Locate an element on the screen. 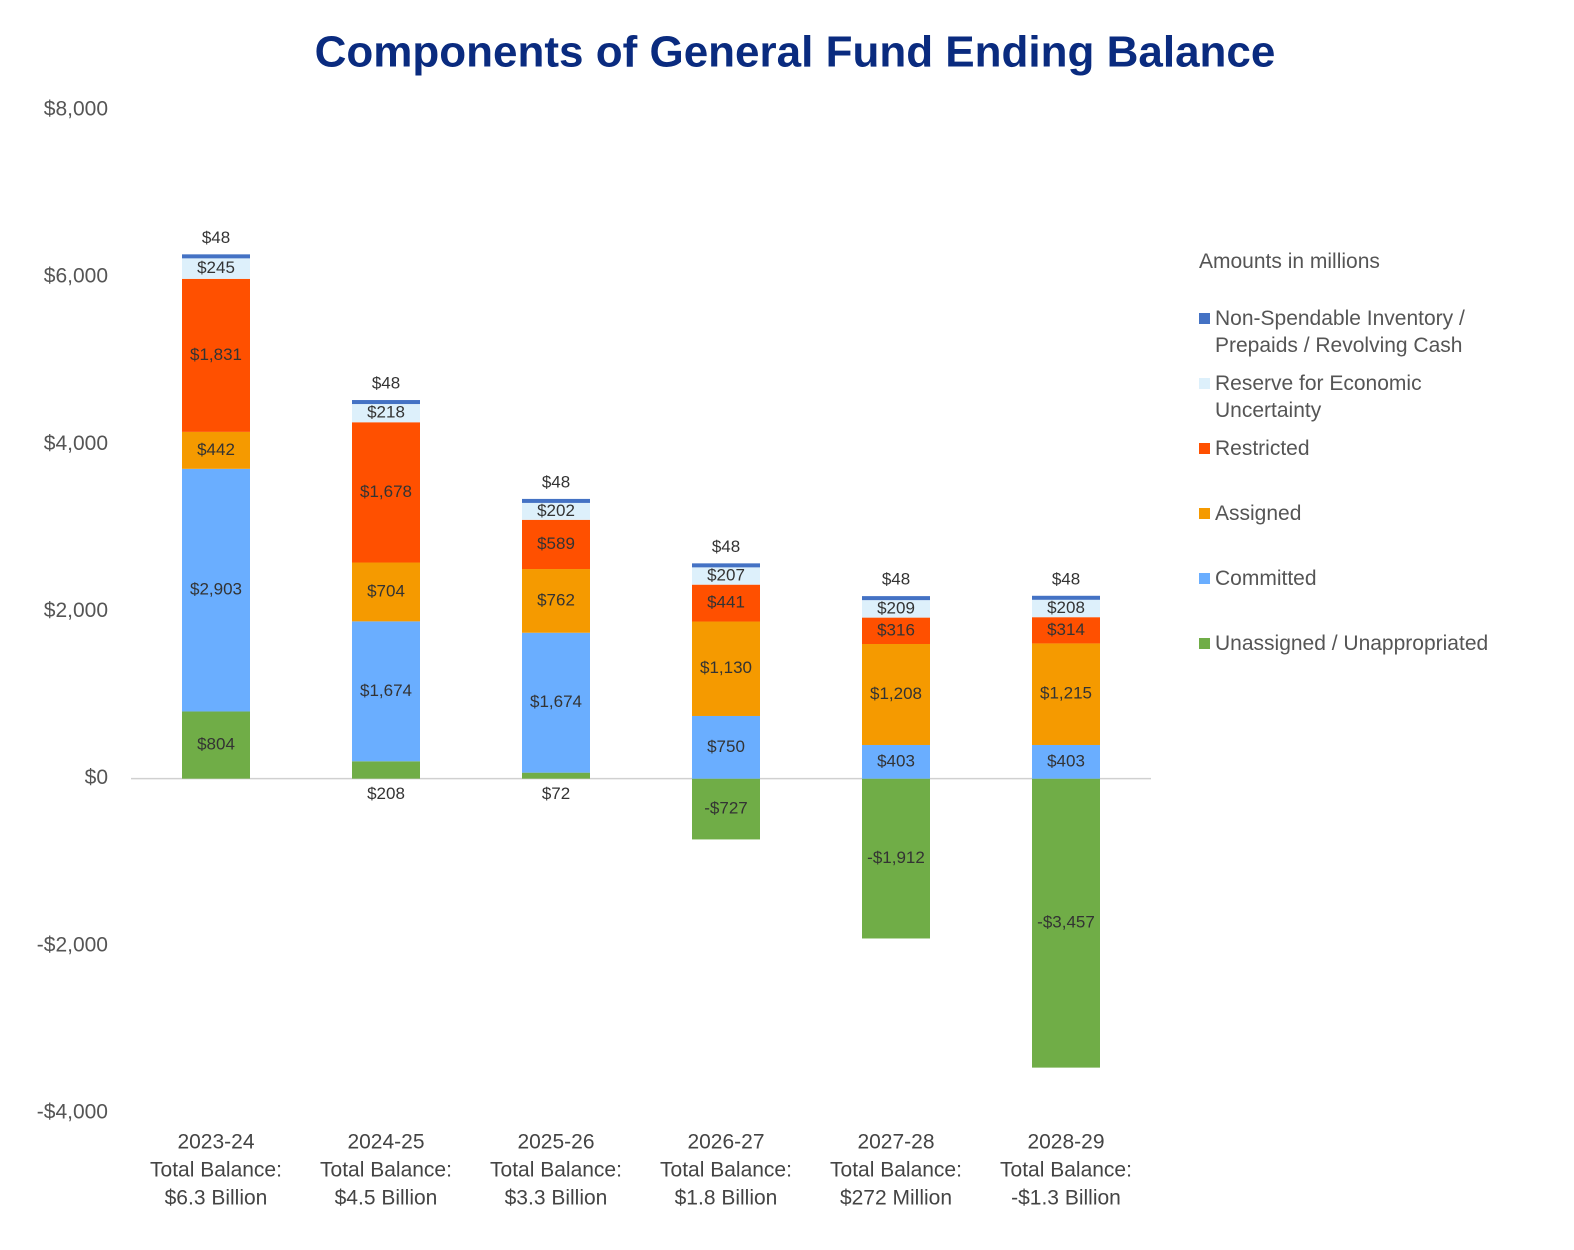  legend-label: Committed is located at coordinates (1266, 578).